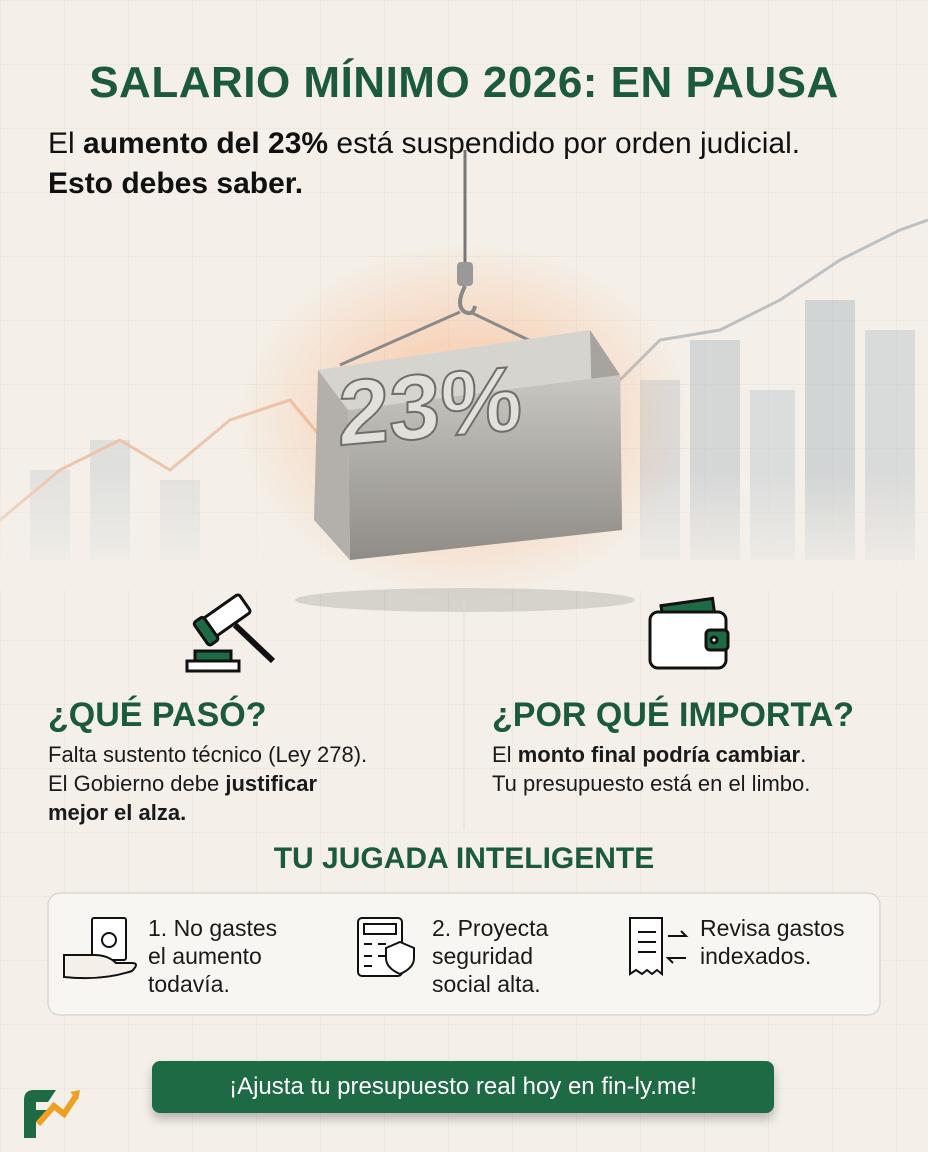 The height and width of the screenshot is (1152, 928). I want to click on text-line: 1. No gastes, so click(212, 928).